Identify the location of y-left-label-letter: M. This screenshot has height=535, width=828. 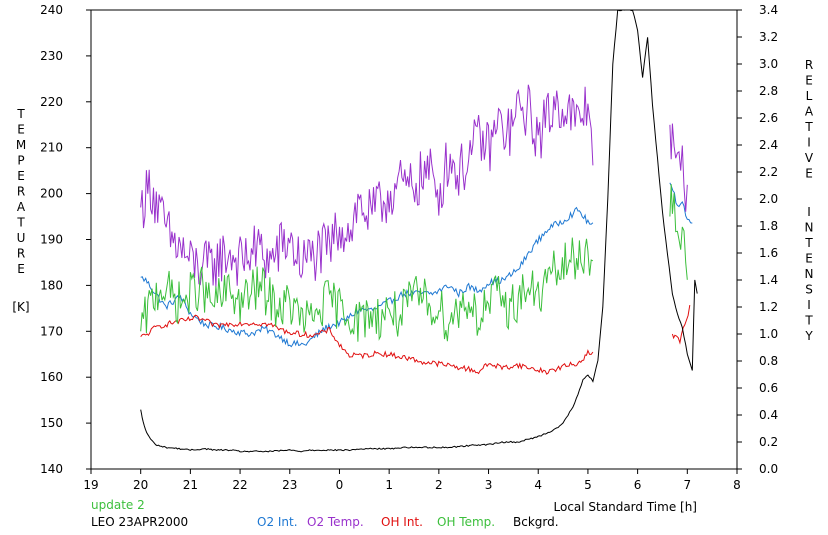
(21, 145).